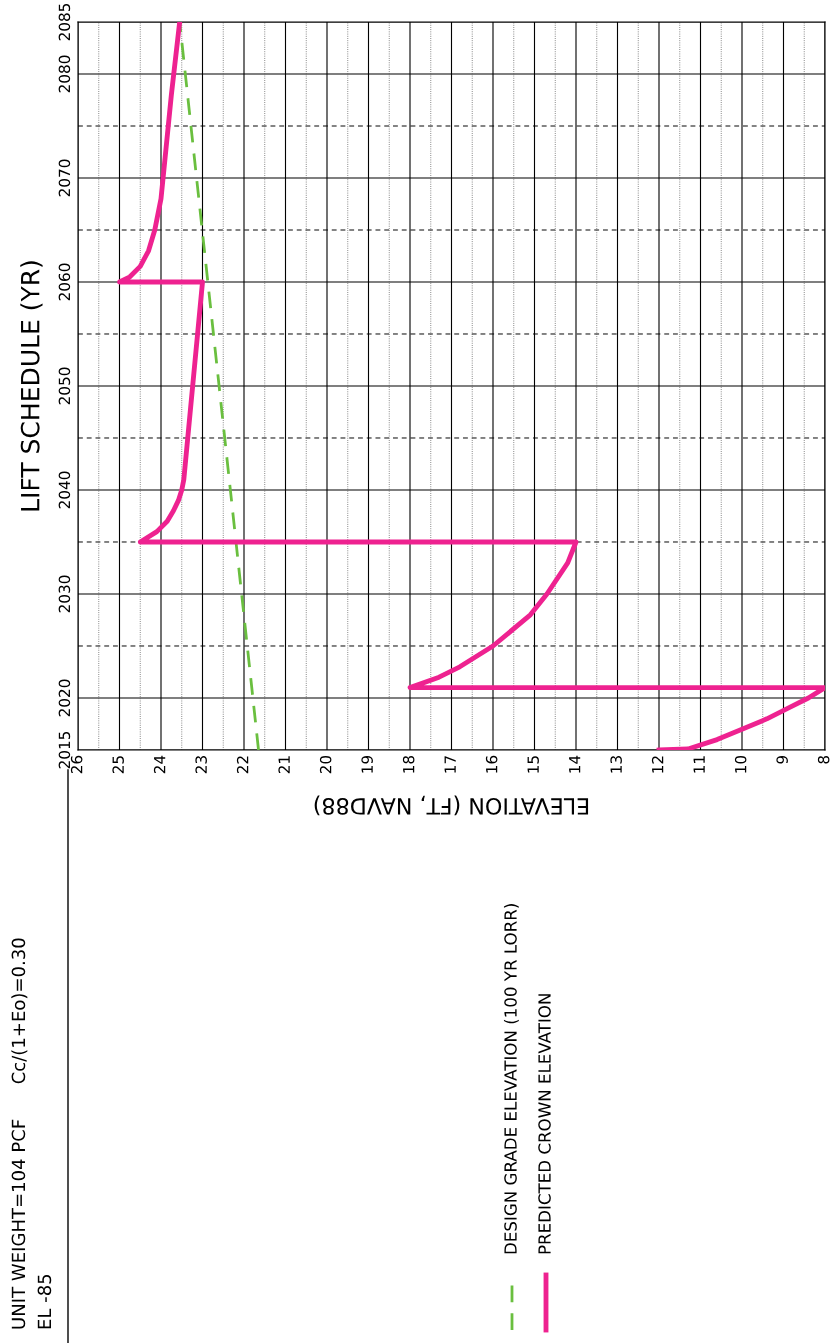 Image resolution: width=838 pixels, height=1343 pixels. I want to click on x-tick-label: 24, so click(159, 764).